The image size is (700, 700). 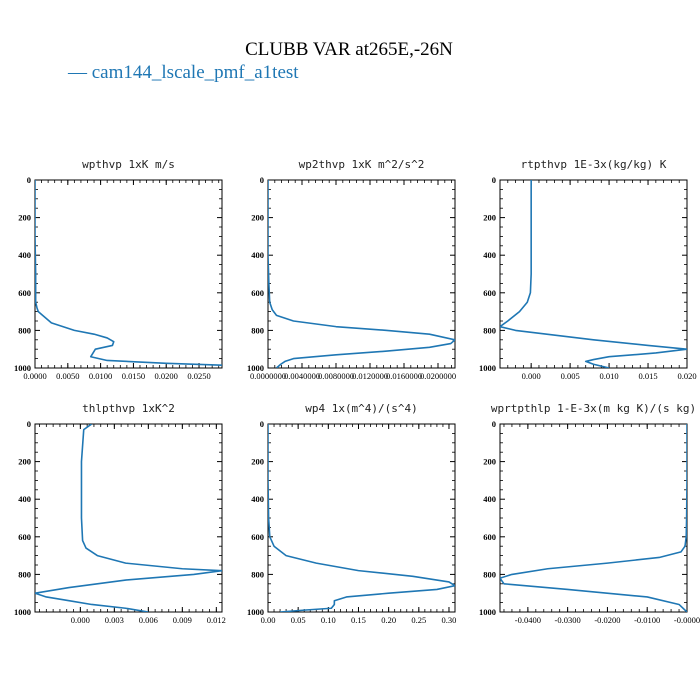 I want to click on x-tick-label: 0.05, so click(x=298, y=620).